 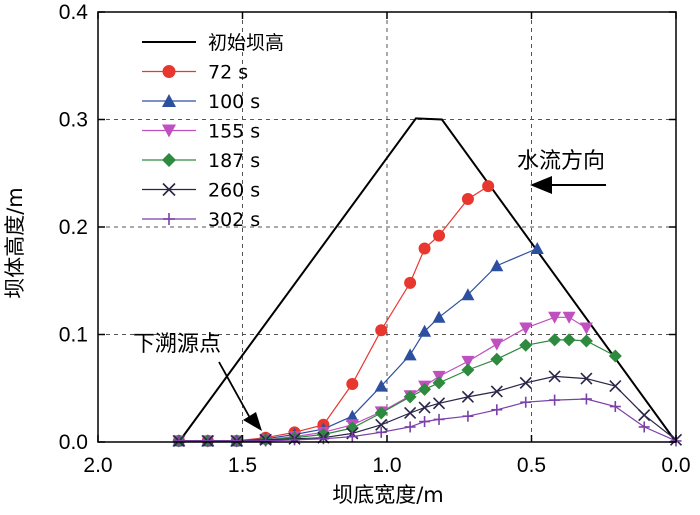 What do you see at coordinates (234, 161) in the screenshot?
I see `legend-label: 187 s` at bounding box center [234, 161].